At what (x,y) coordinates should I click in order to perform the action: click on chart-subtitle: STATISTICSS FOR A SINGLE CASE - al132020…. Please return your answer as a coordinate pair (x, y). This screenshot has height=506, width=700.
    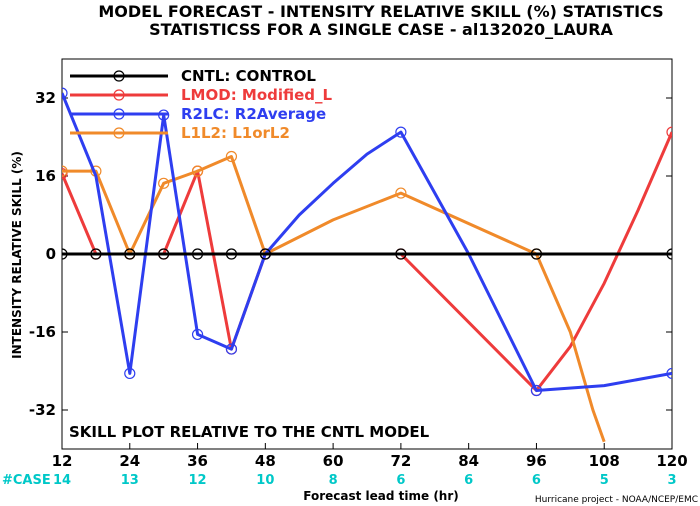
    Looking at the image, I should click on (381, 29).